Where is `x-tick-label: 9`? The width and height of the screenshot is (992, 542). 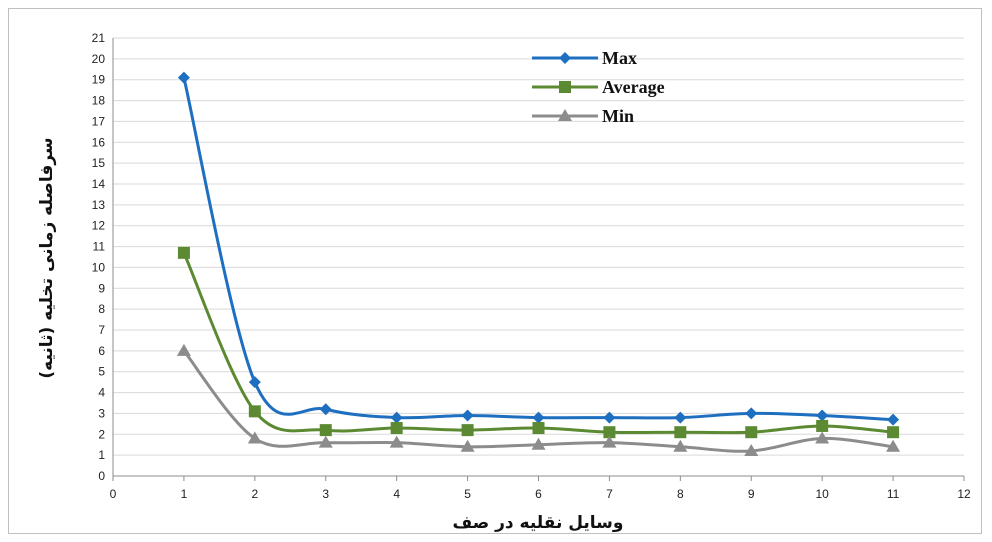 x-tick-label: 9 is located at coordinates (751, 494).